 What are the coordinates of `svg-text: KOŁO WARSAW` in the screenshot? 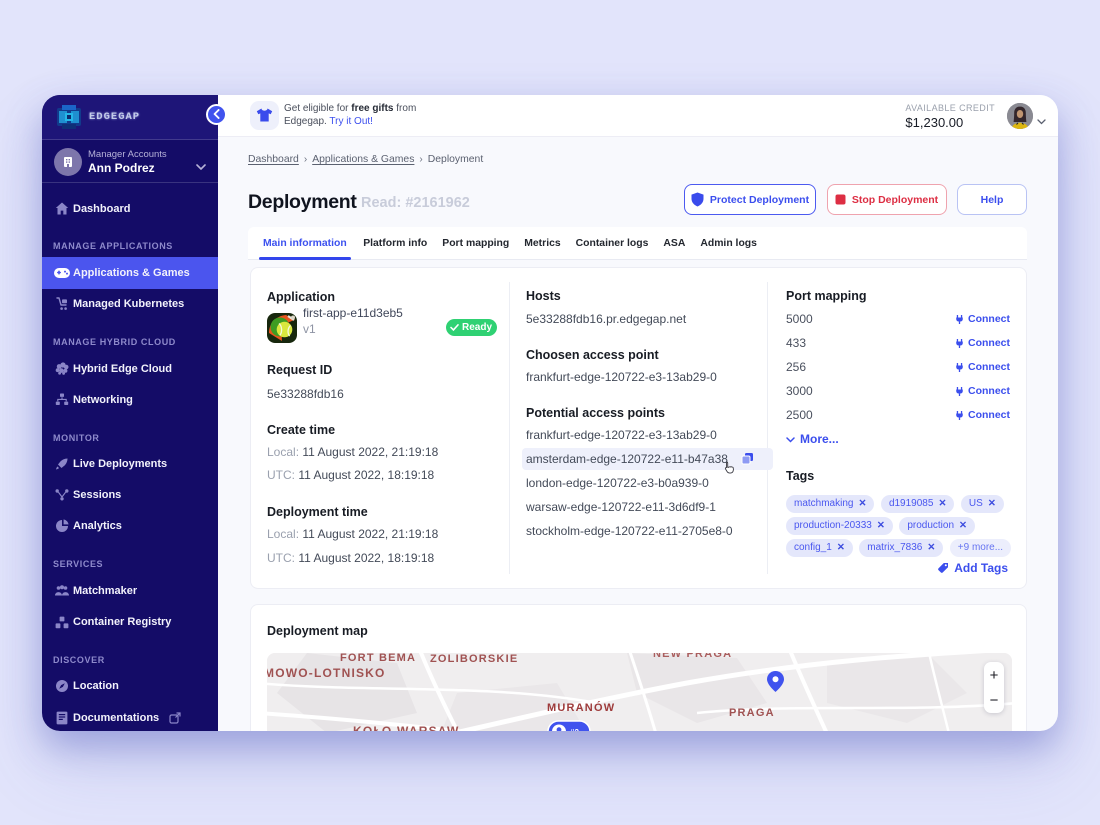 It's located at (406, 727).